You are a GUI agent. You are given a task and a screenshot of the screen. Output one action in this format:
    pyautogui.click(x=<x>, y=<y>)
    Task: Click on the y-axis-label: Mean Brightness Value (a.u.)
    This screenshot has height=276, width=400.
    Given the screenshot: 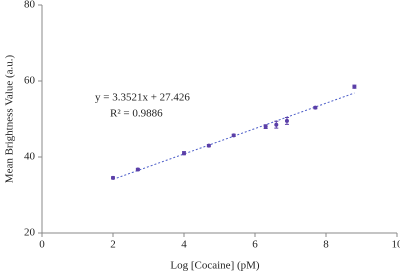 What is the action you would take?
    pyautogui.click(x=10, y=118)
    